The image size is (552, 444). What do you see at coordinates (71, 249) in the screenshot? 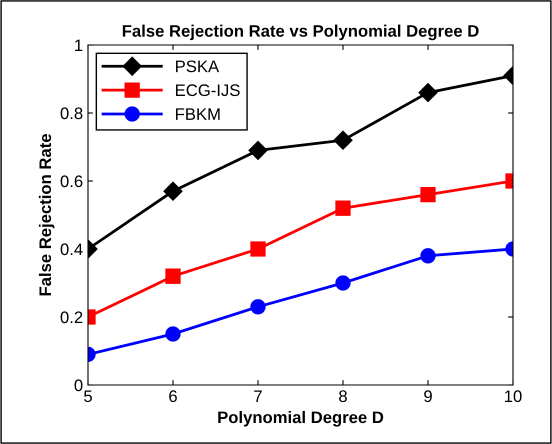
I see `y-tick-label: 0.4` at bounding box center [71, 249].